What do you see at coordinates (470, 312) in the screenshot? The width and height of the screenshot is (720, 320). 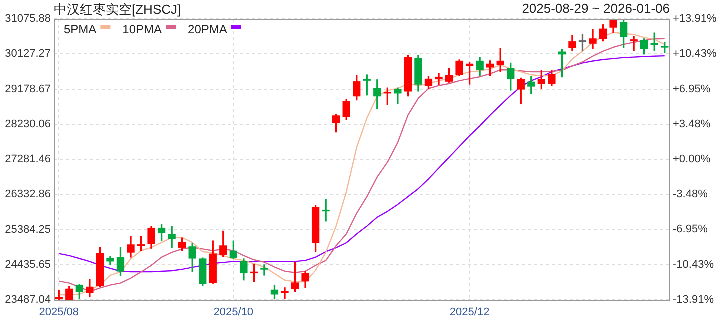 I see `x-tick-label: 2025/12` at bounding box center [470, 312].